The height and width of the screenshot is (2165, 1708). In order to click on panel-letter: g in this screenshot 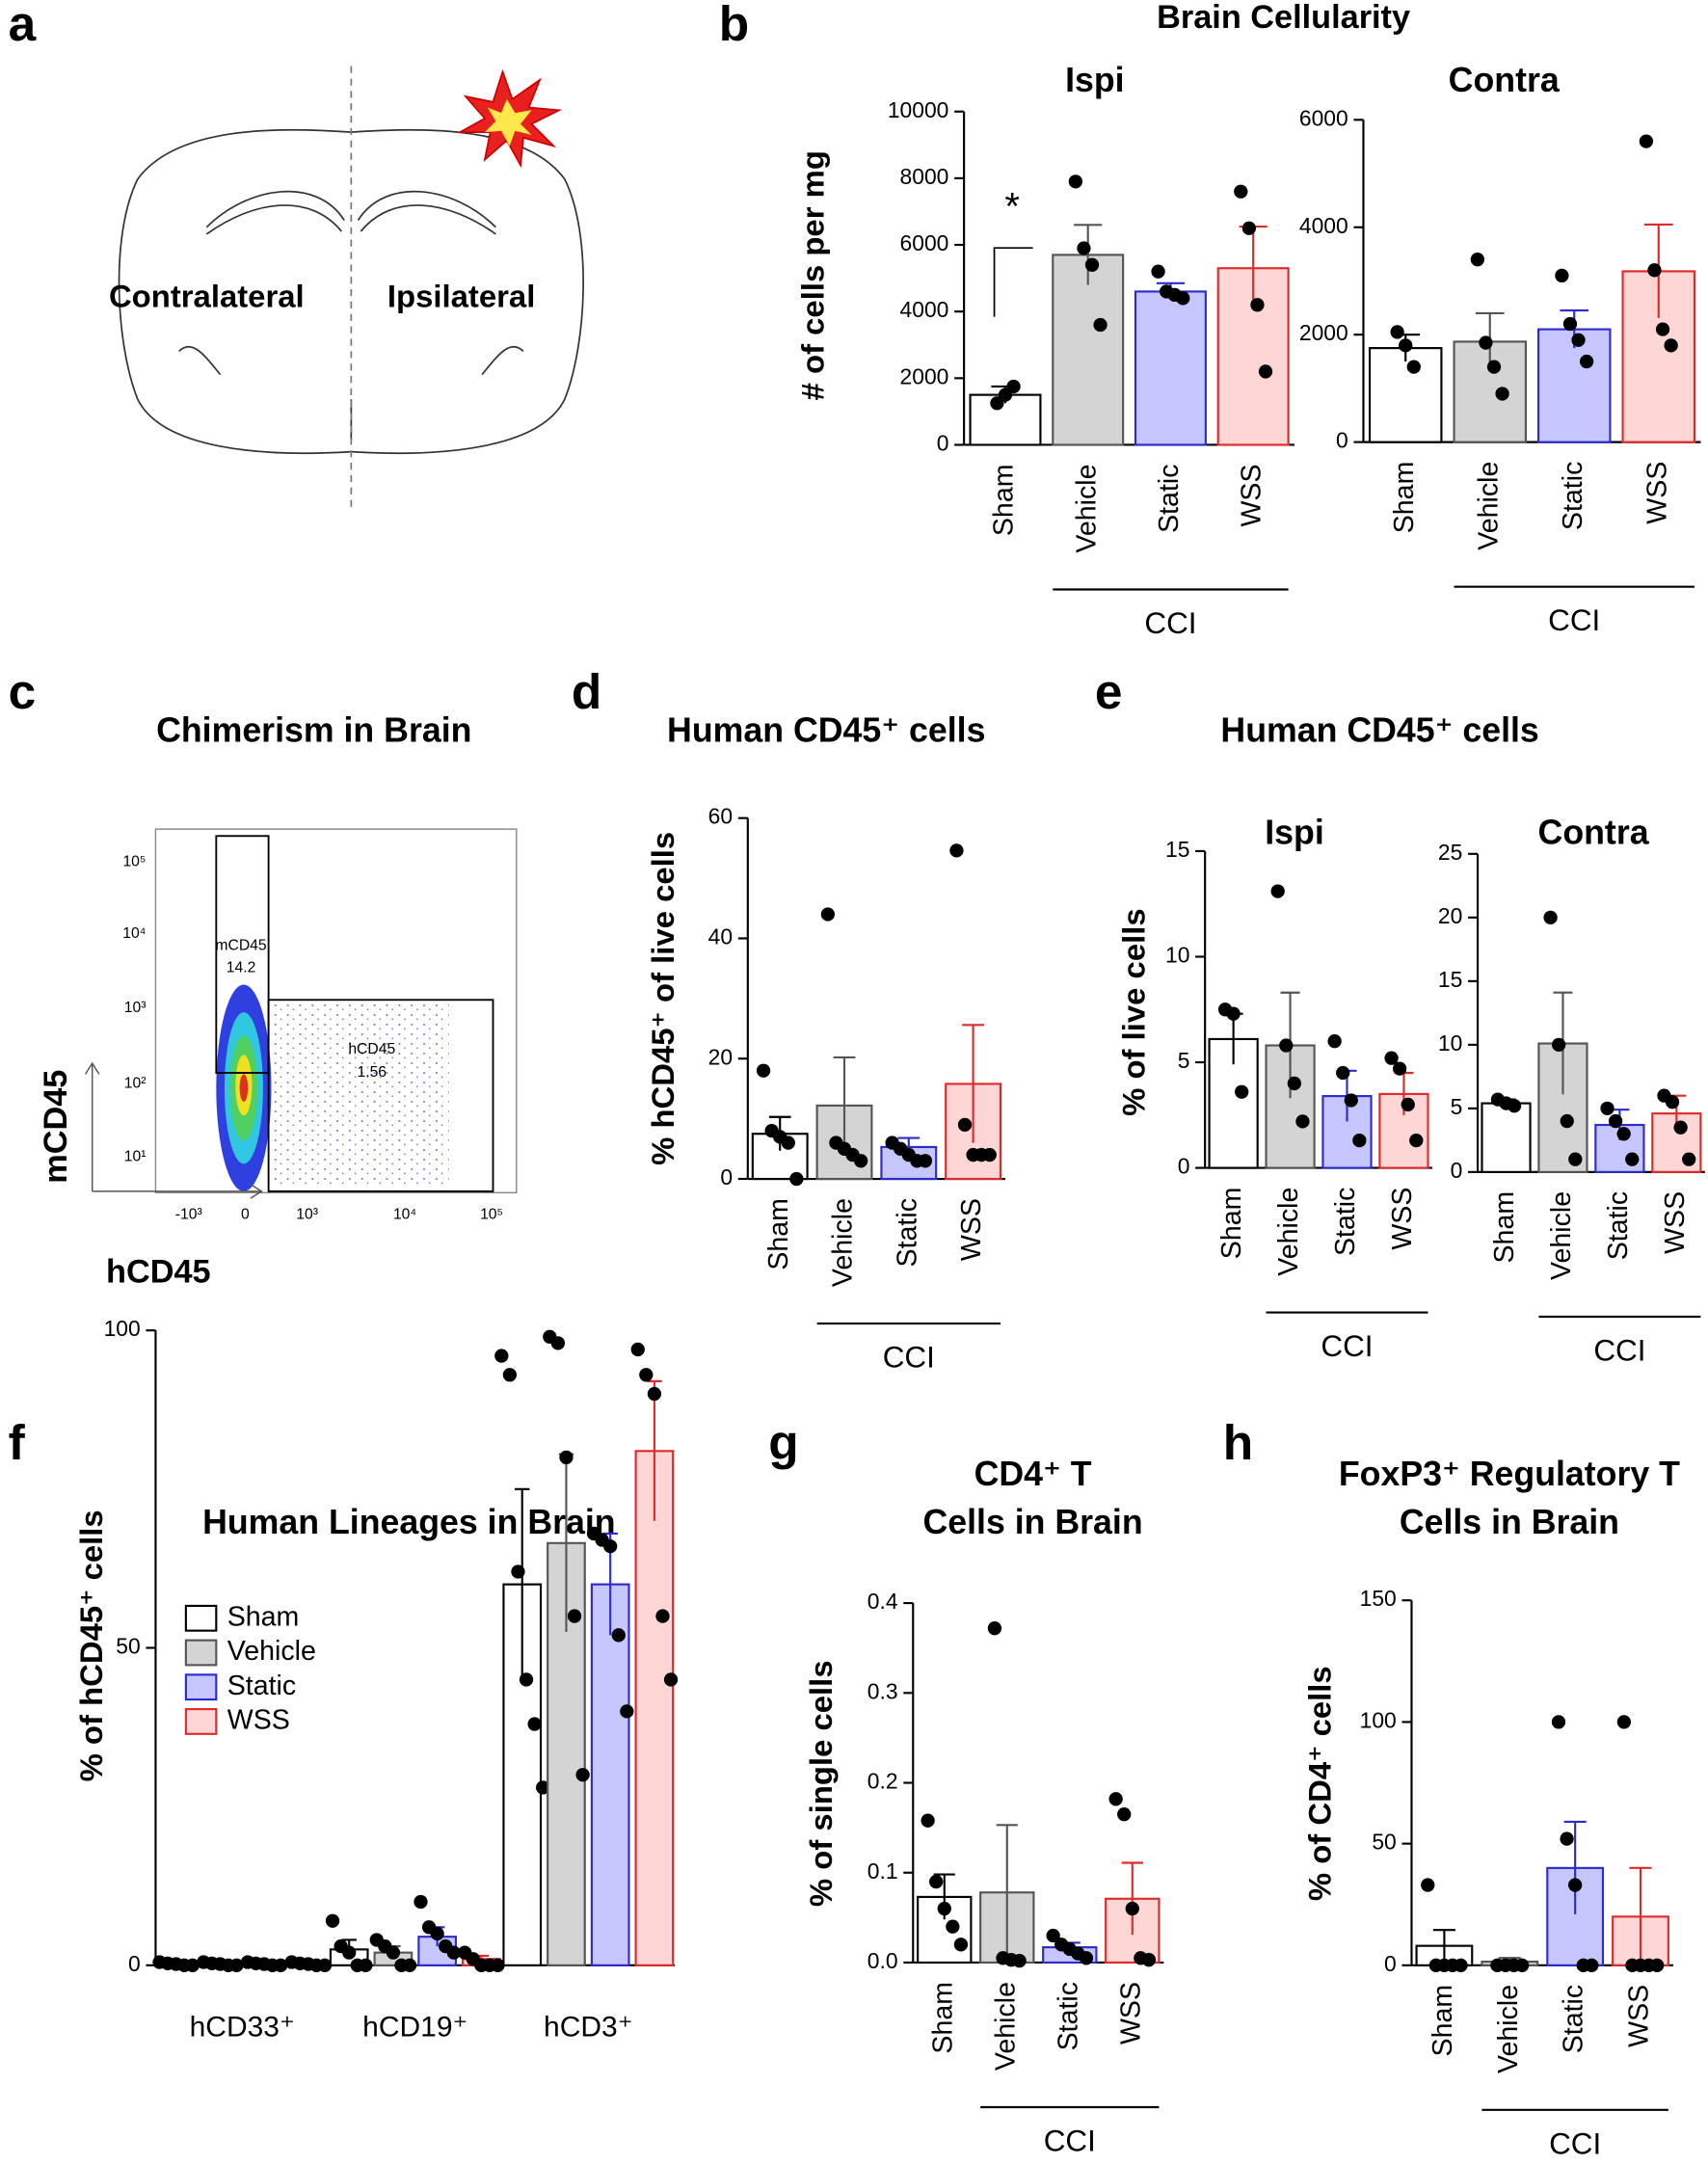, I will do `click(783, 1442)`.